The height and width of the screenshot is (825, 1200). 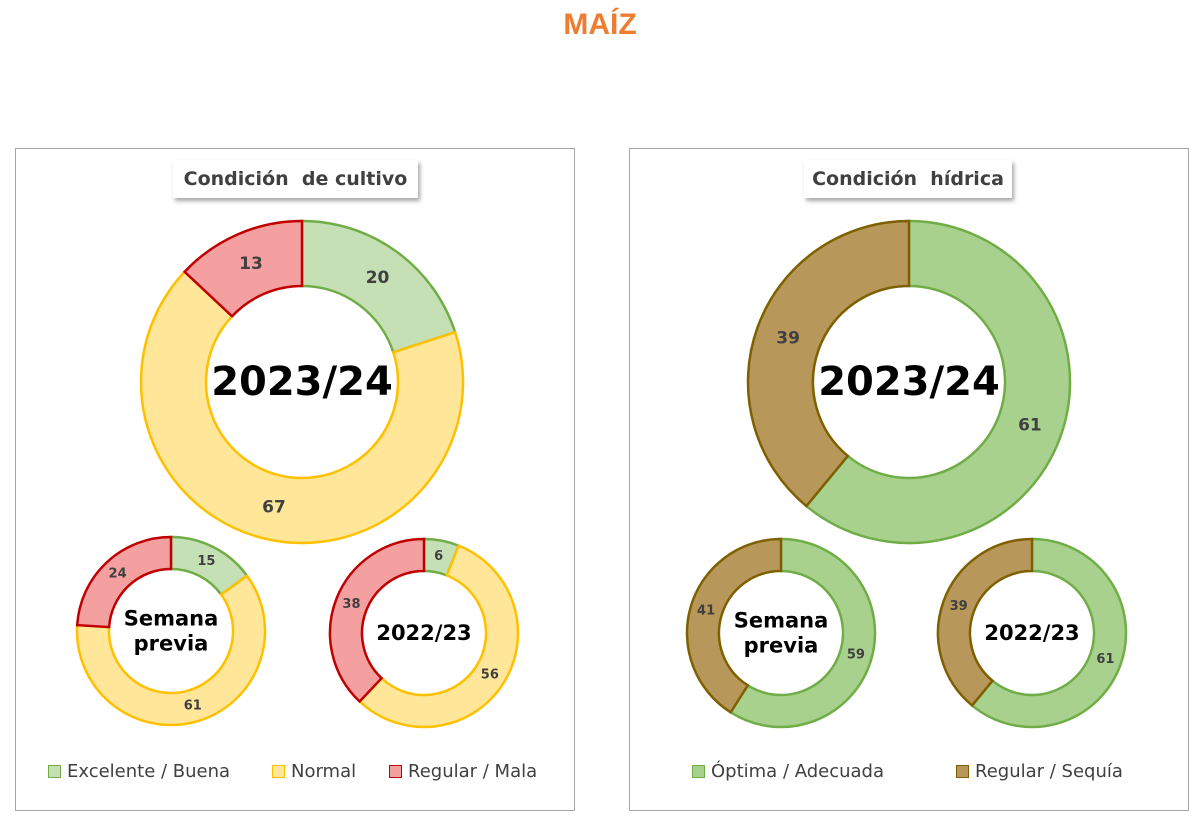 I want to click on donut-2-value-label-normal: 56, so click(x=490, y=674).